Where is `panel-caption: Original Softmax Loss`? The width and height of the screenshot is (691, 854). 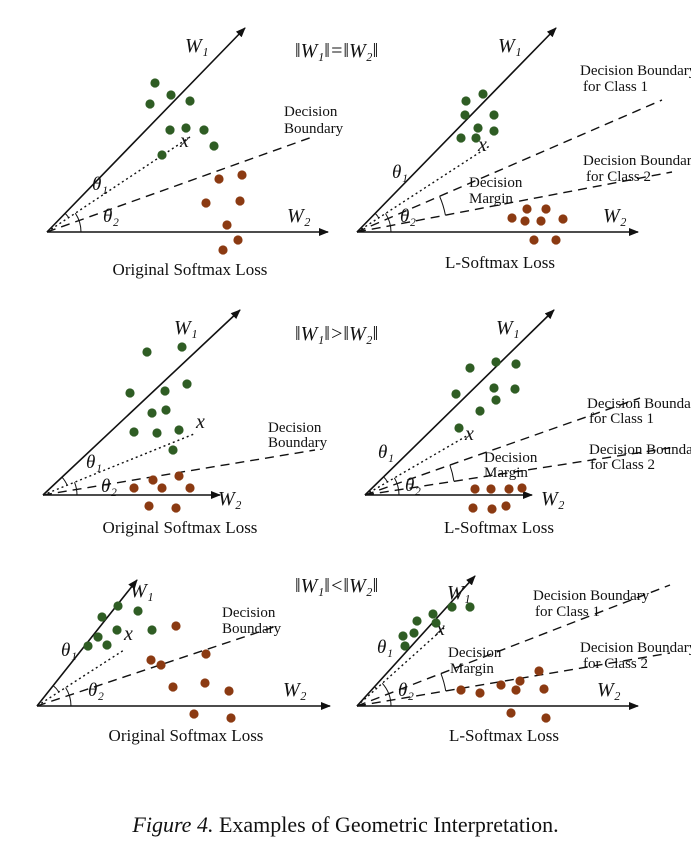
panel-caption: Original Softmax Loss is located at coordinates (186, 735).